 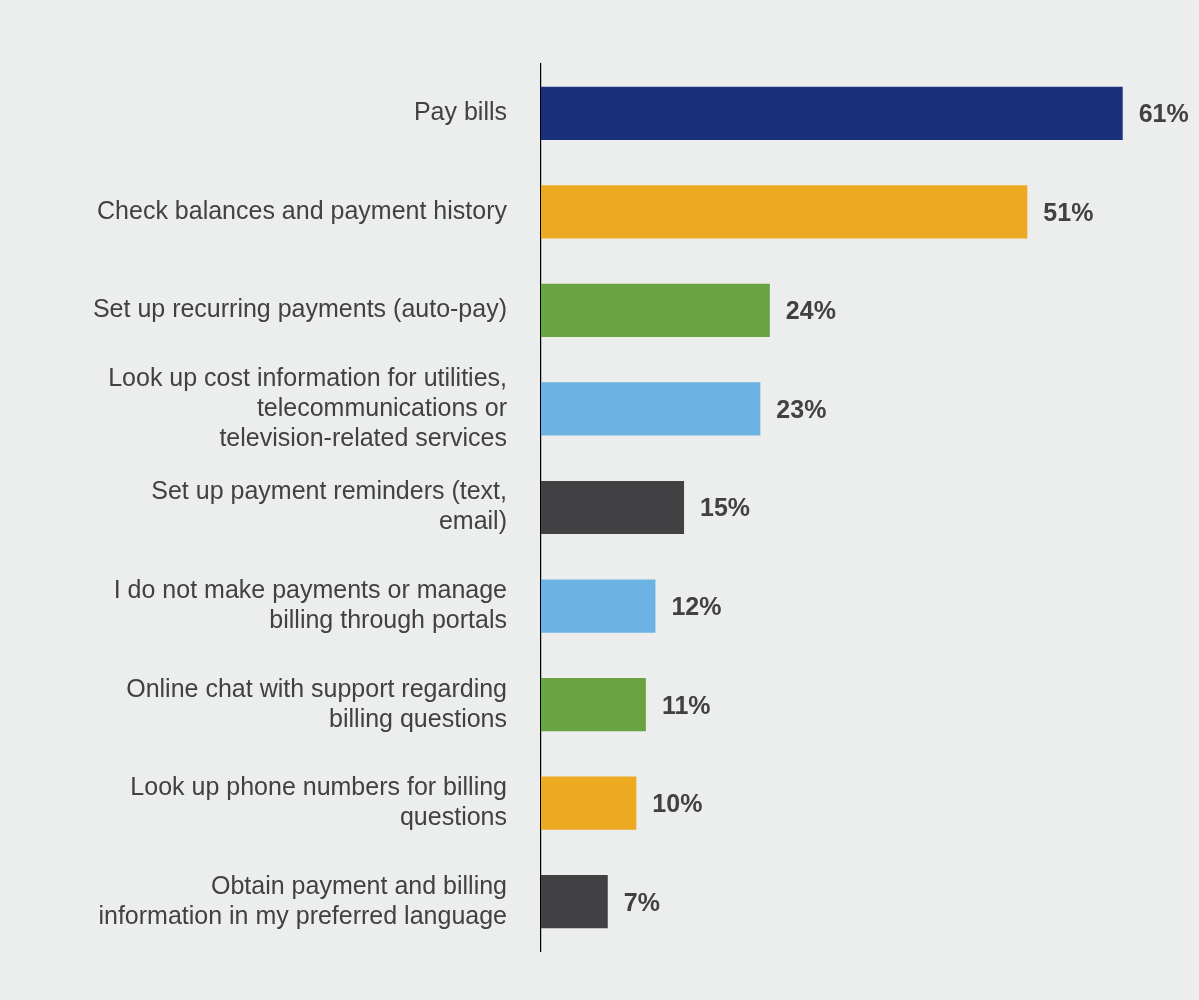 What do you see at coordinates (725, 507) in the screenshot?
I see `data-label: 15%` at bounding box center [725, 507].